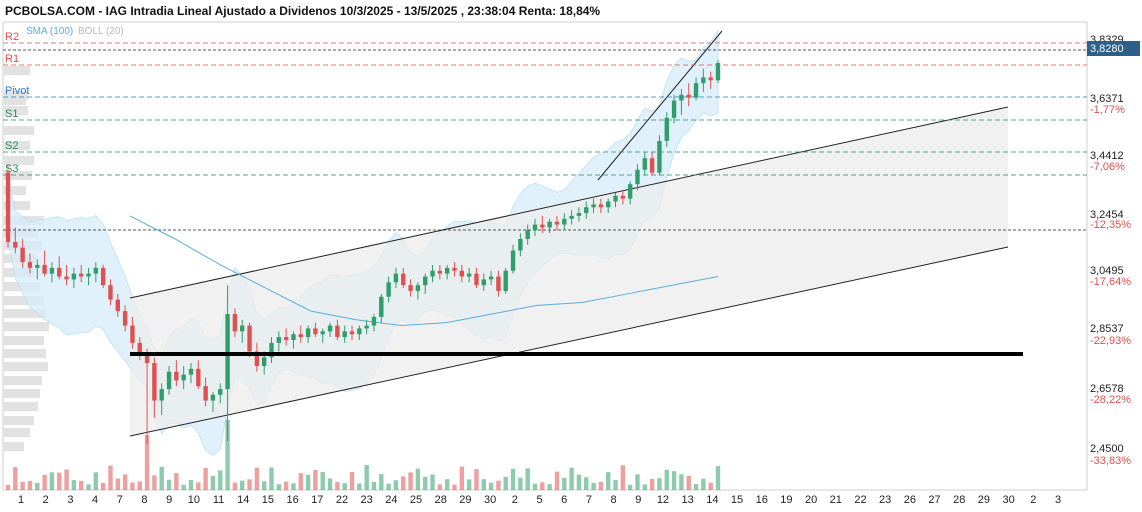 This screenshot has height=512, width=1142. What do you see at coordinates (144, 500) in the screenshot?
I see `x-tick-label: 8` at bounding box center [144, 500].